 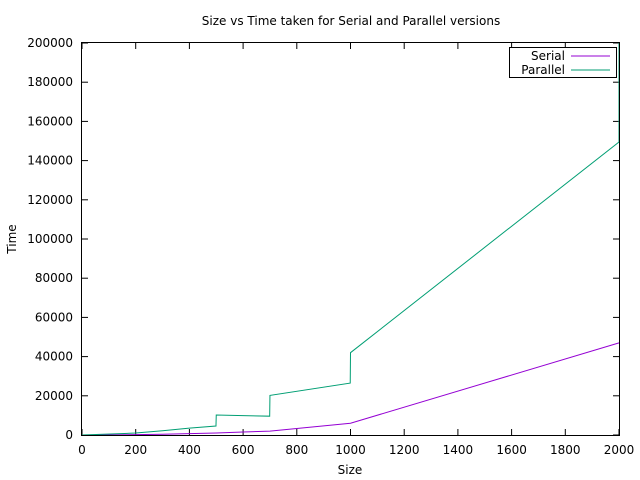 What do you see at coordinates (50, 82) in the screenshot?
I see `y-tick-label: 180000` at bounding box center [50, 82].